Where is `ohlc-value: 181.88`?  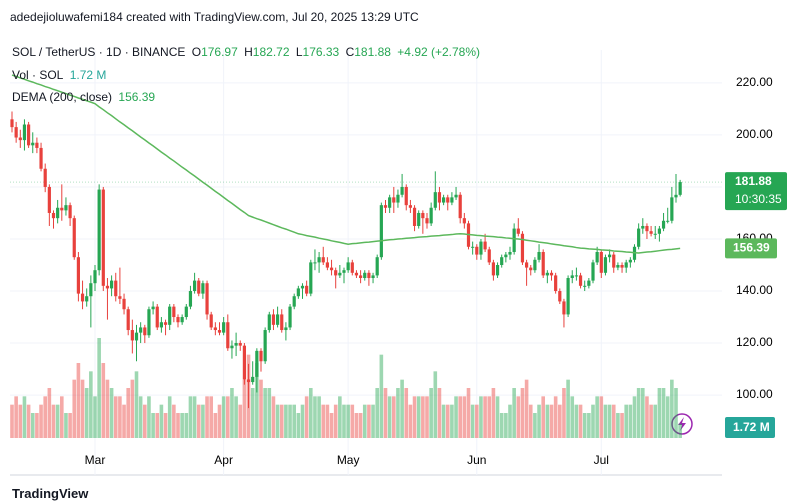
ohlc-value: 181.88 is located at coordinates (372, 52).